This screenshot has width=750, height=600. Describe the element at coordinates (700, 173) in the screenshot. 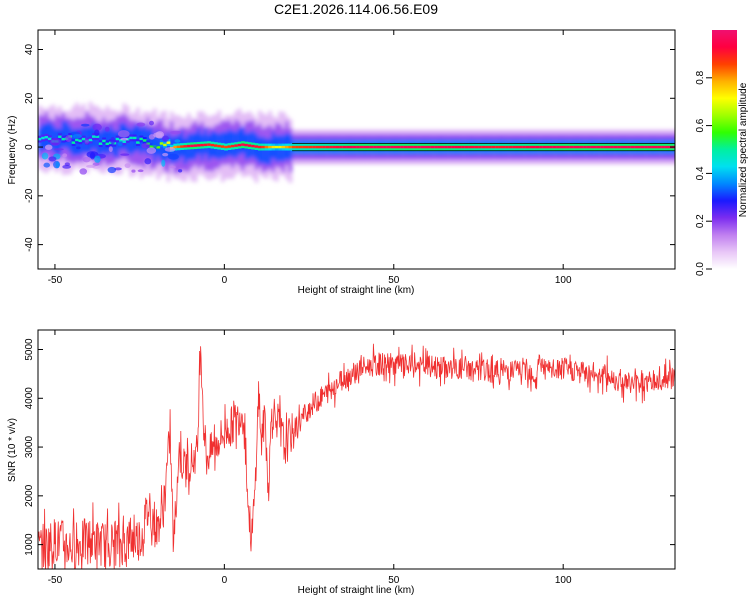

I see `colorbar-tick-label: 0.4` at that location.